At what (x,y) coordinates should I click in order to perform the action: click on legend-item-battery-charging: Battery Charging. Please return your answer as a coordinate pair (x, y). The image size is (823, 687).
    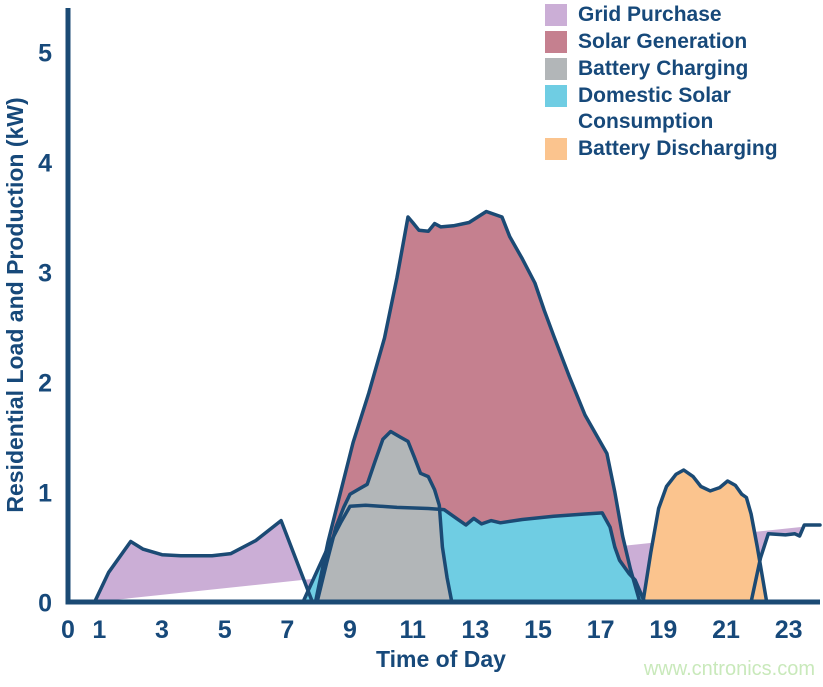
    Looking at the image, I should click on (679, 69).